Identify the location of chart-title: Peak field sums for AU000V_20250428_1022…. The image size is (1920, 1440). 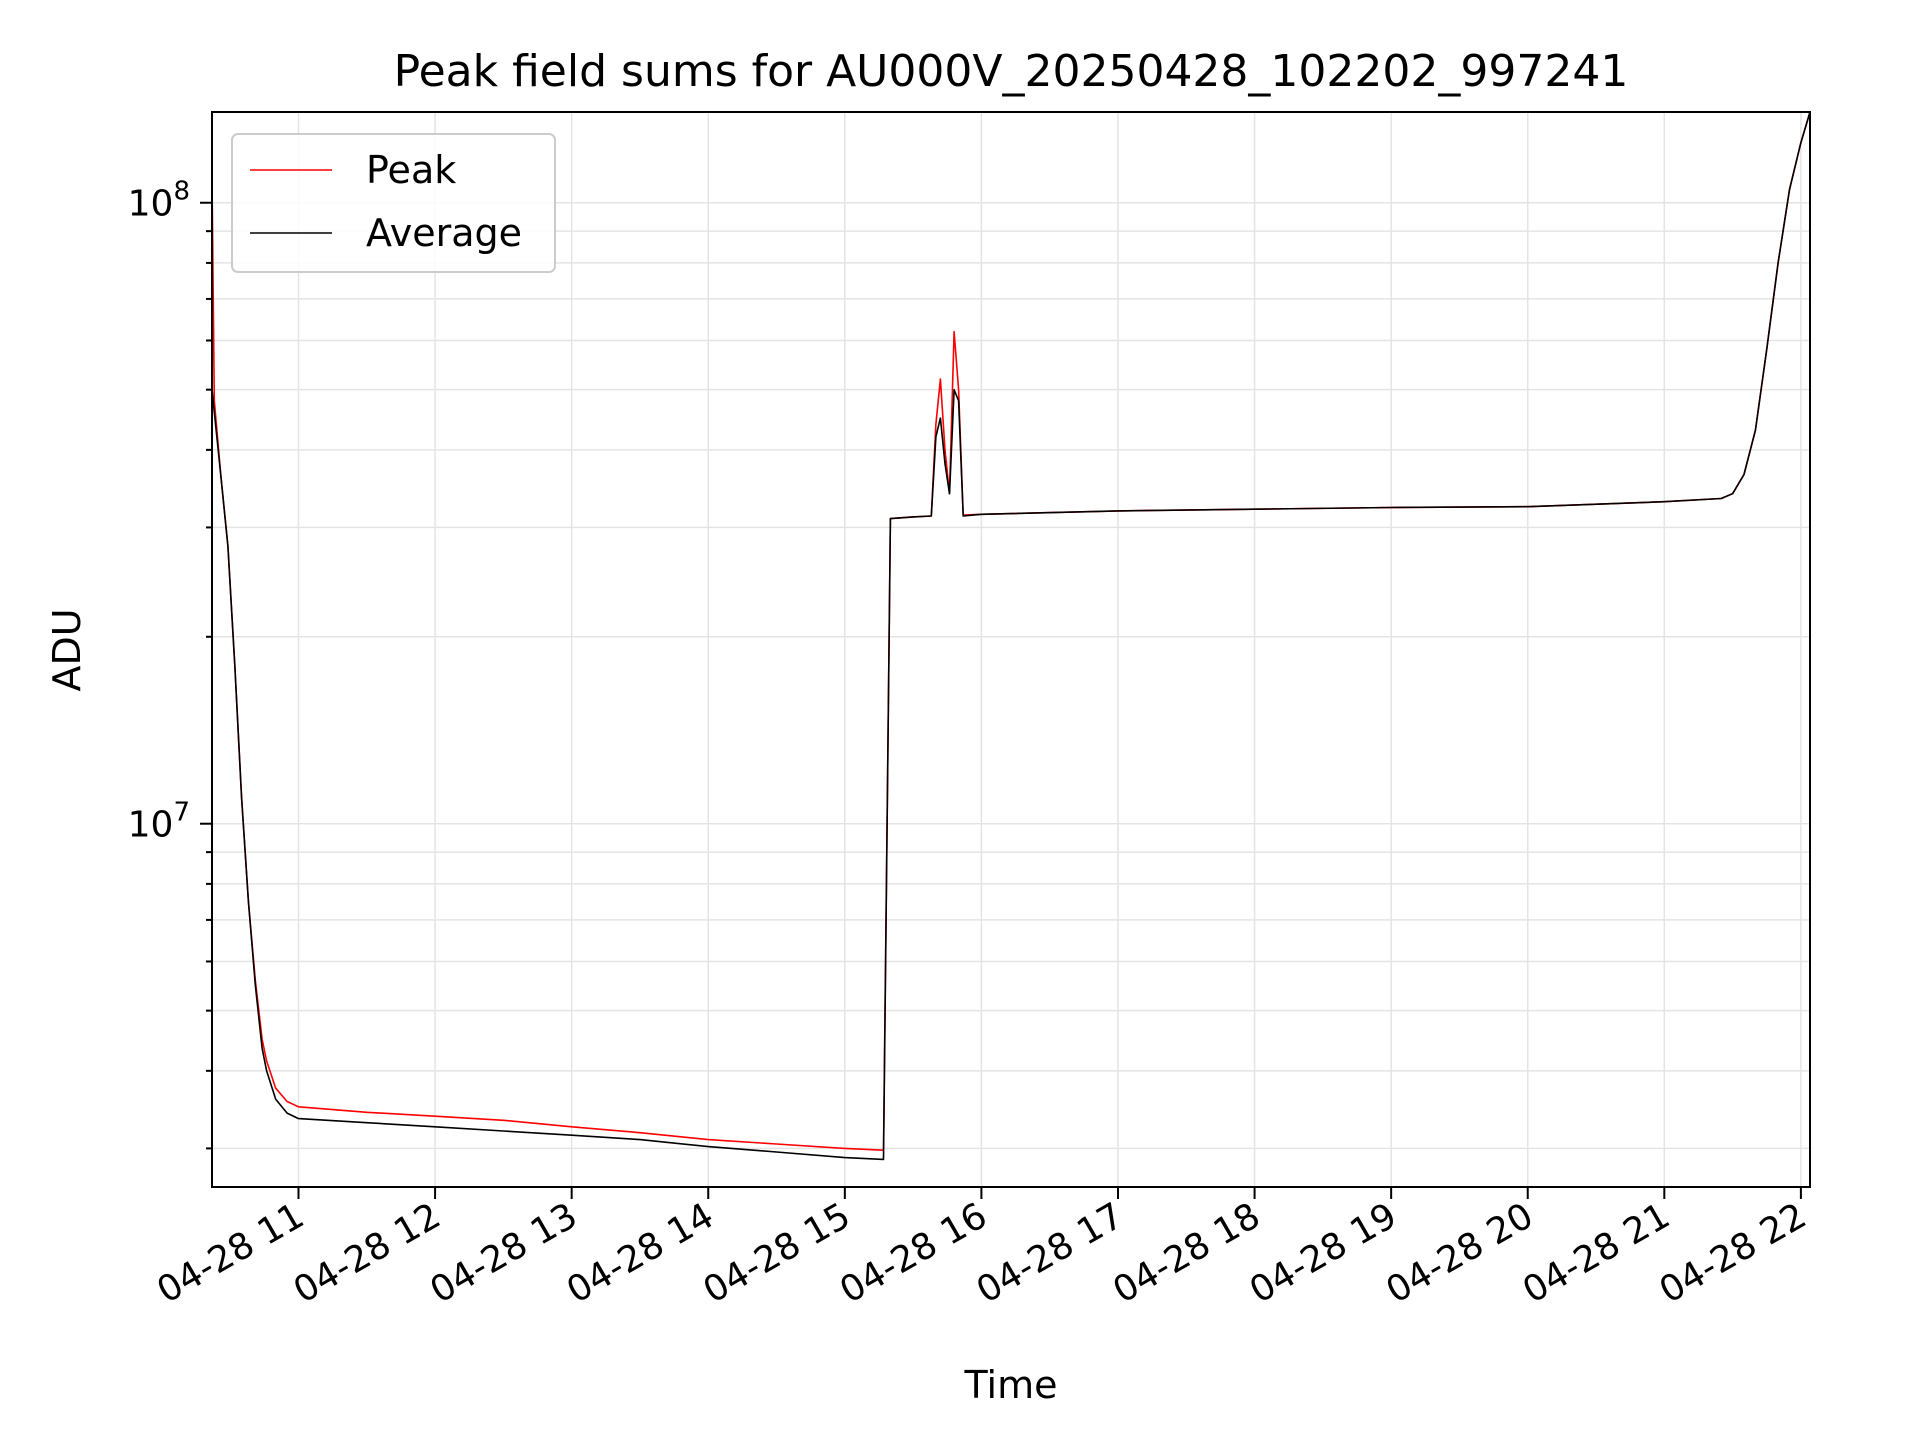
(1011, 71).